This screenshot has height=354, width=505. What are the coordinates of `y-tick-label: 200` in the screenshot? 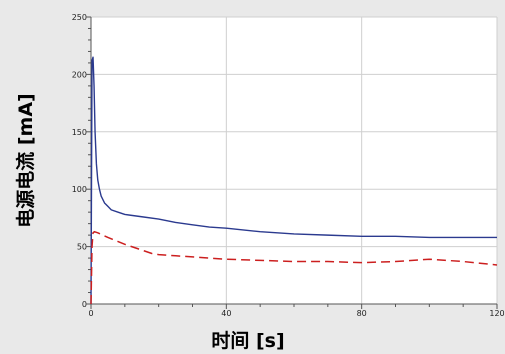 It's located at (79, 74).